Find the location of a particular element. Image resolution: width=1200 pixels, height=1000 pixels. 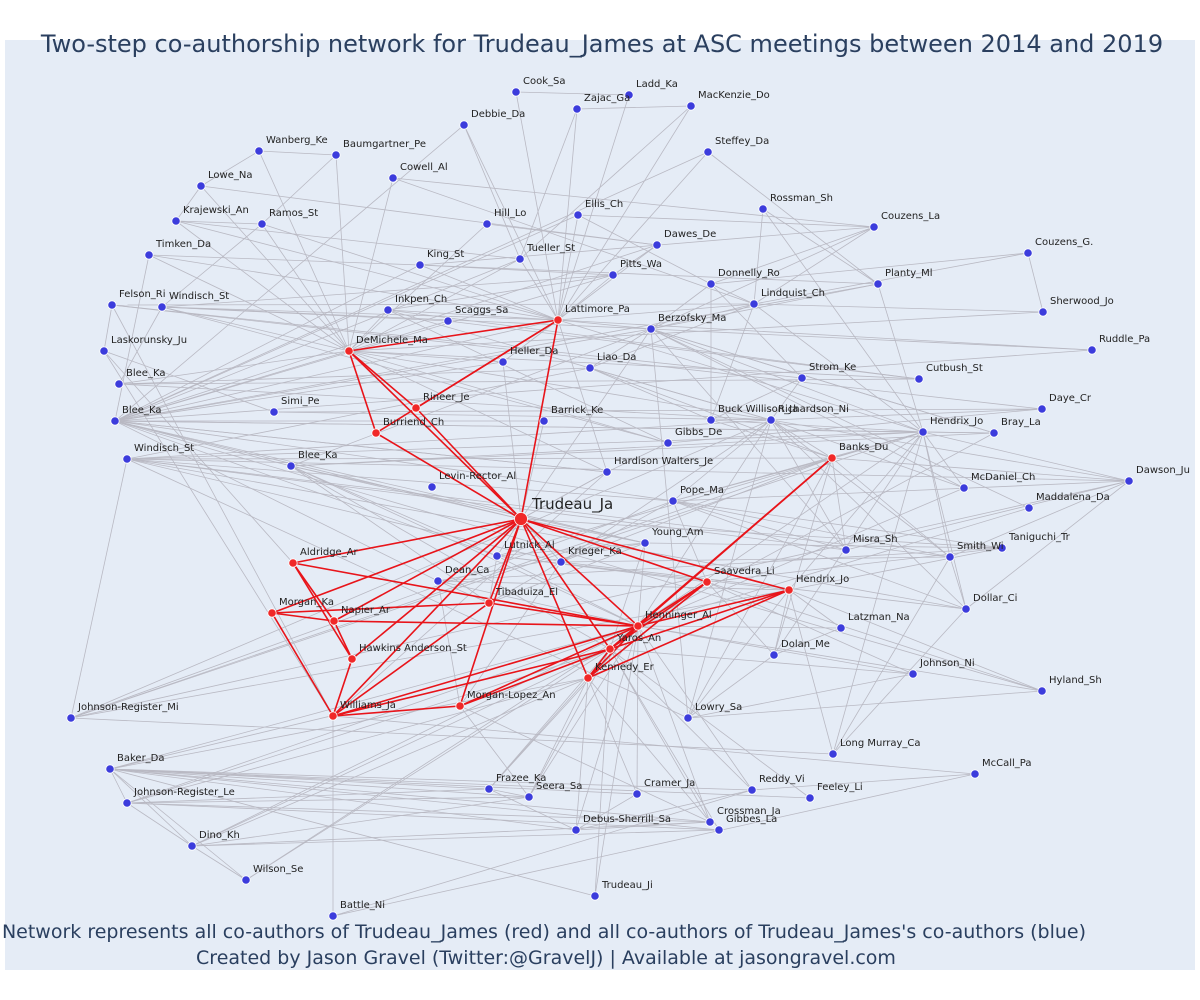

node-label: Wilson_Se is located at coordinates (278, 869).